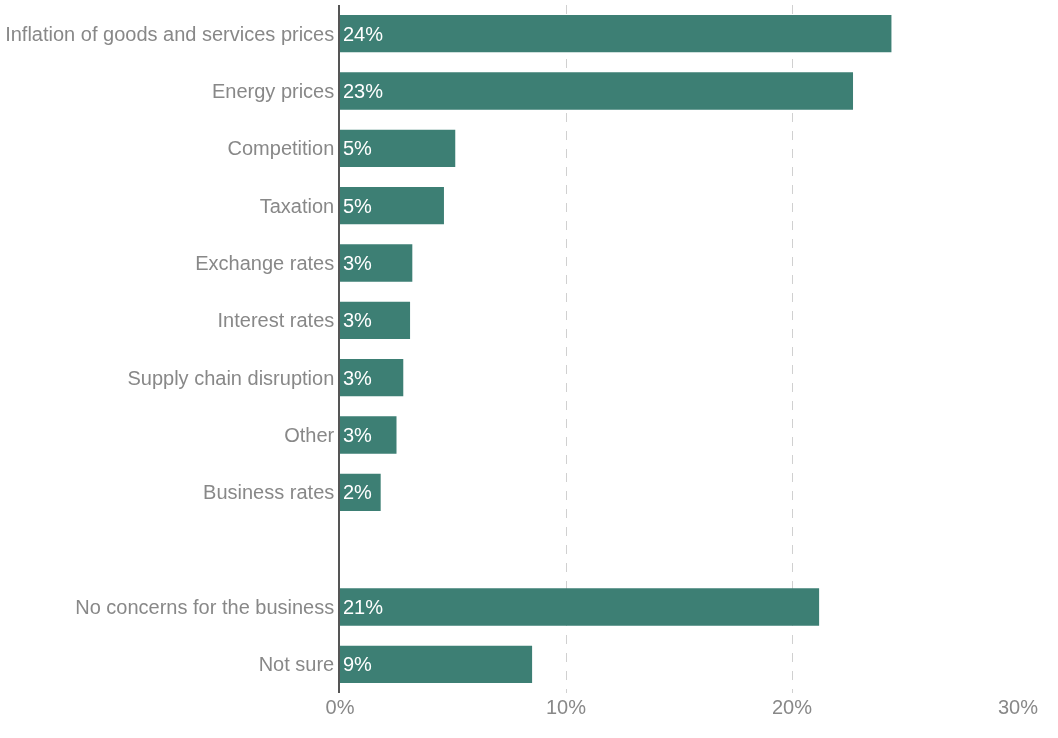 Image resolution: width=1058 pixels, height=738 pixels. What do you see at coordinates (309, 435) in the screenshot?
I see `y-tick-label: Other` at bounding box center [309, 435].